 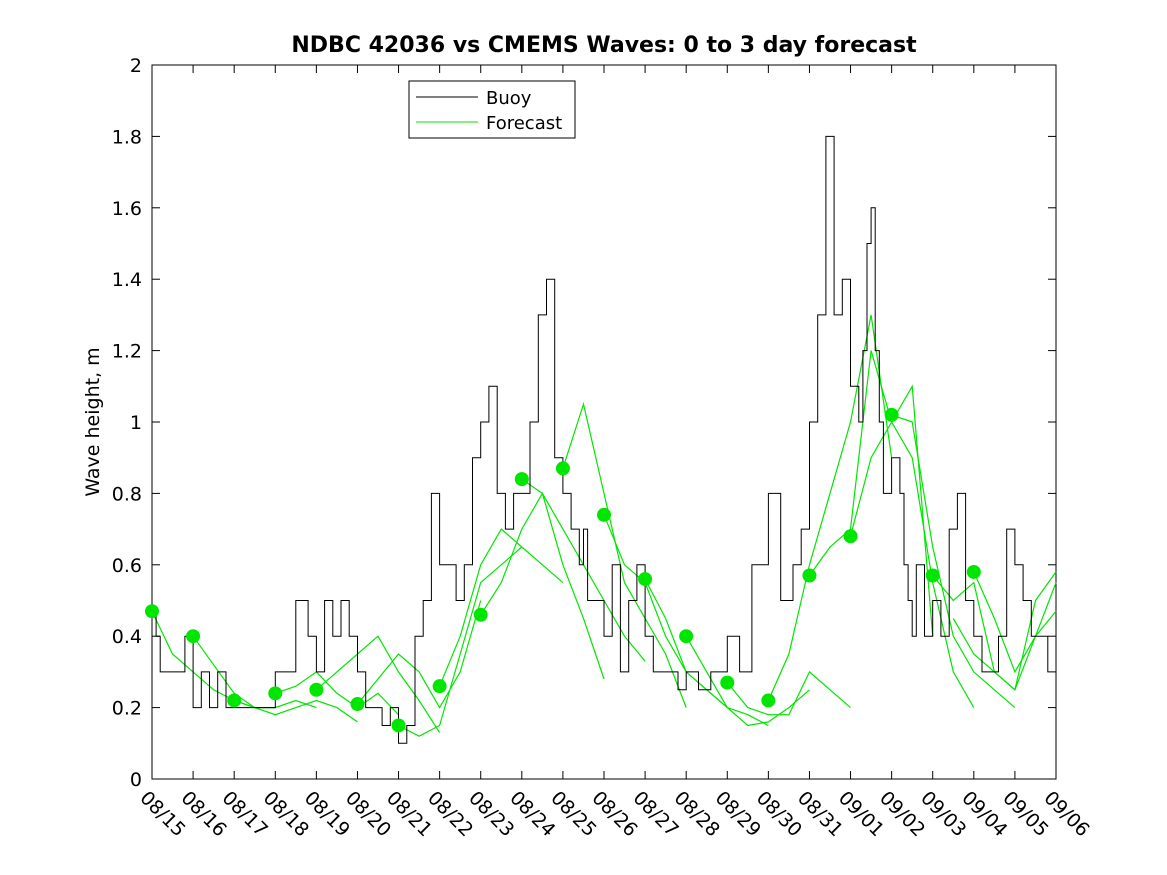 What do you see at coordinates (93, 421) in the screenshot?
I see `y-axis-label: Wave height, m` at bounding box center [93, 421].